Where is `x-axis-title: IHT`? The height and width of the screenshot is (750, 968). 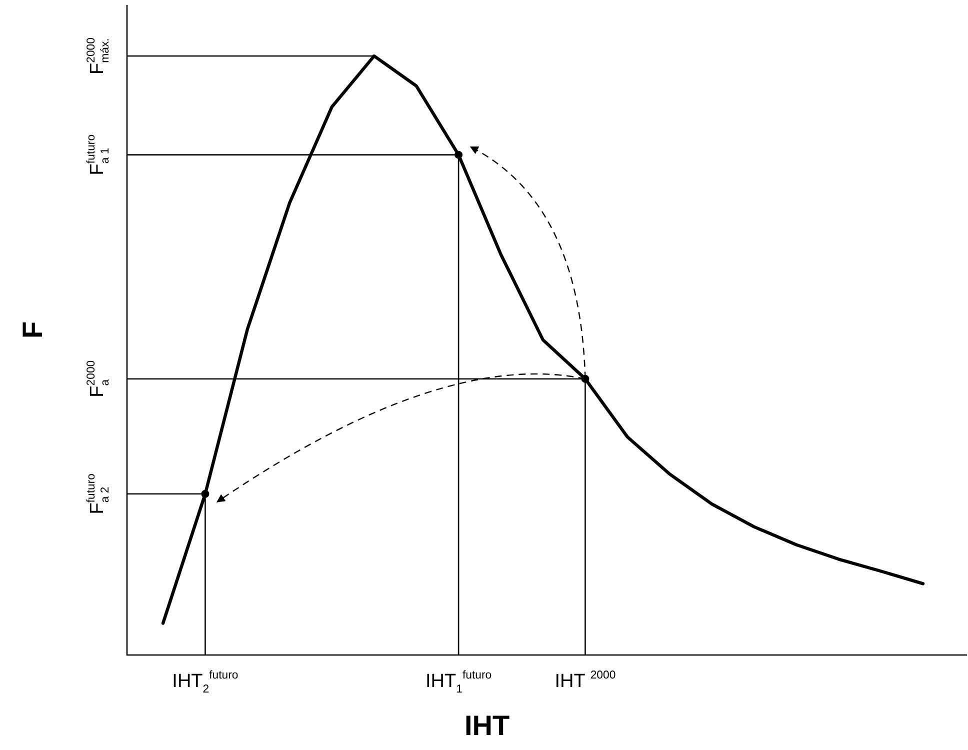 x-axis-title: IHT is located at coordinates (487, 725).